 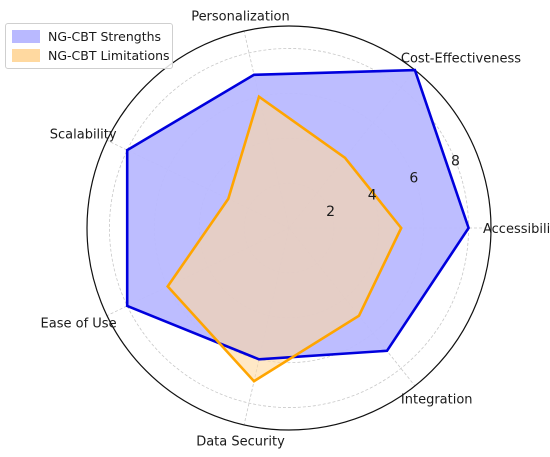 I want to click on axis-label-cost-effectiveness: Cost-Effectiveness, so click(x=461, y=59).